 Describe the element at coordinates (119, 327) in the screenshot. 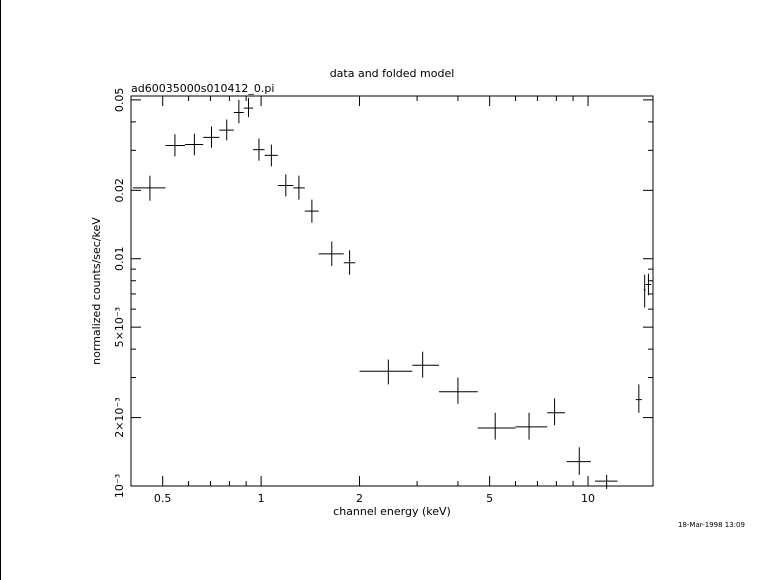

I see `y-tick-label: 5×10⁻³` at that location.